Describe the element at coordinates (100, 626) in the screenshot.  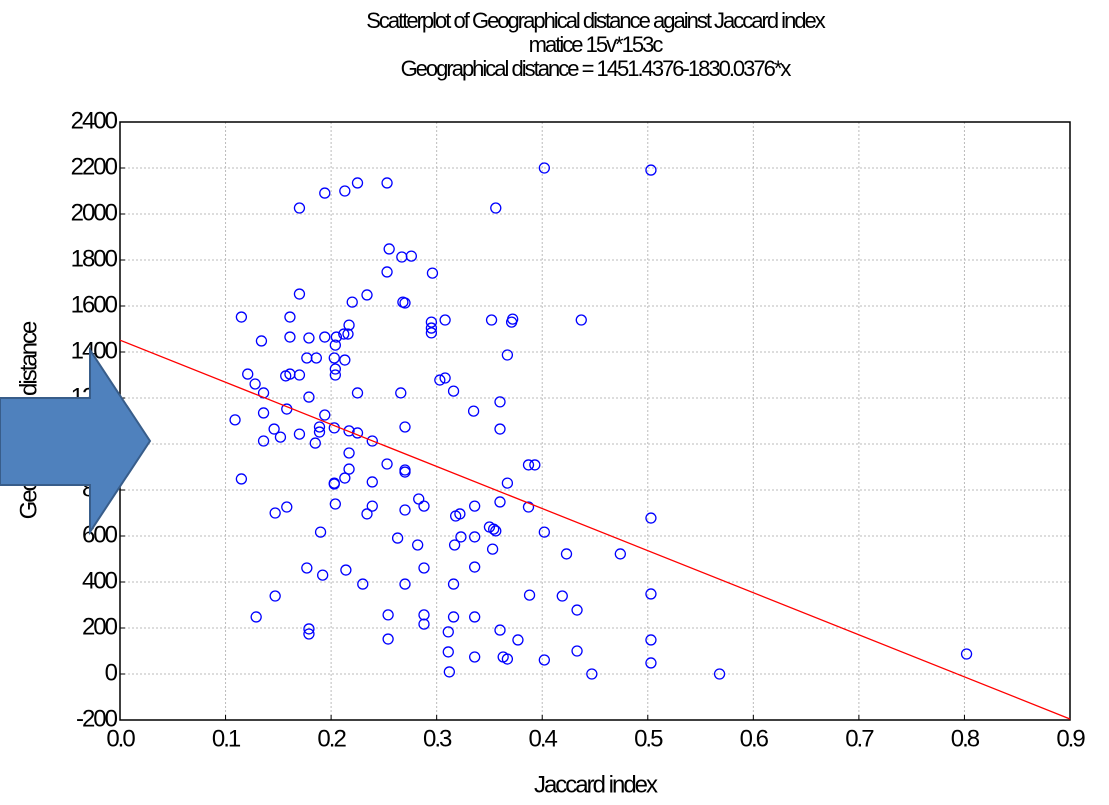
I see `y-tick-label: 200` at that location.